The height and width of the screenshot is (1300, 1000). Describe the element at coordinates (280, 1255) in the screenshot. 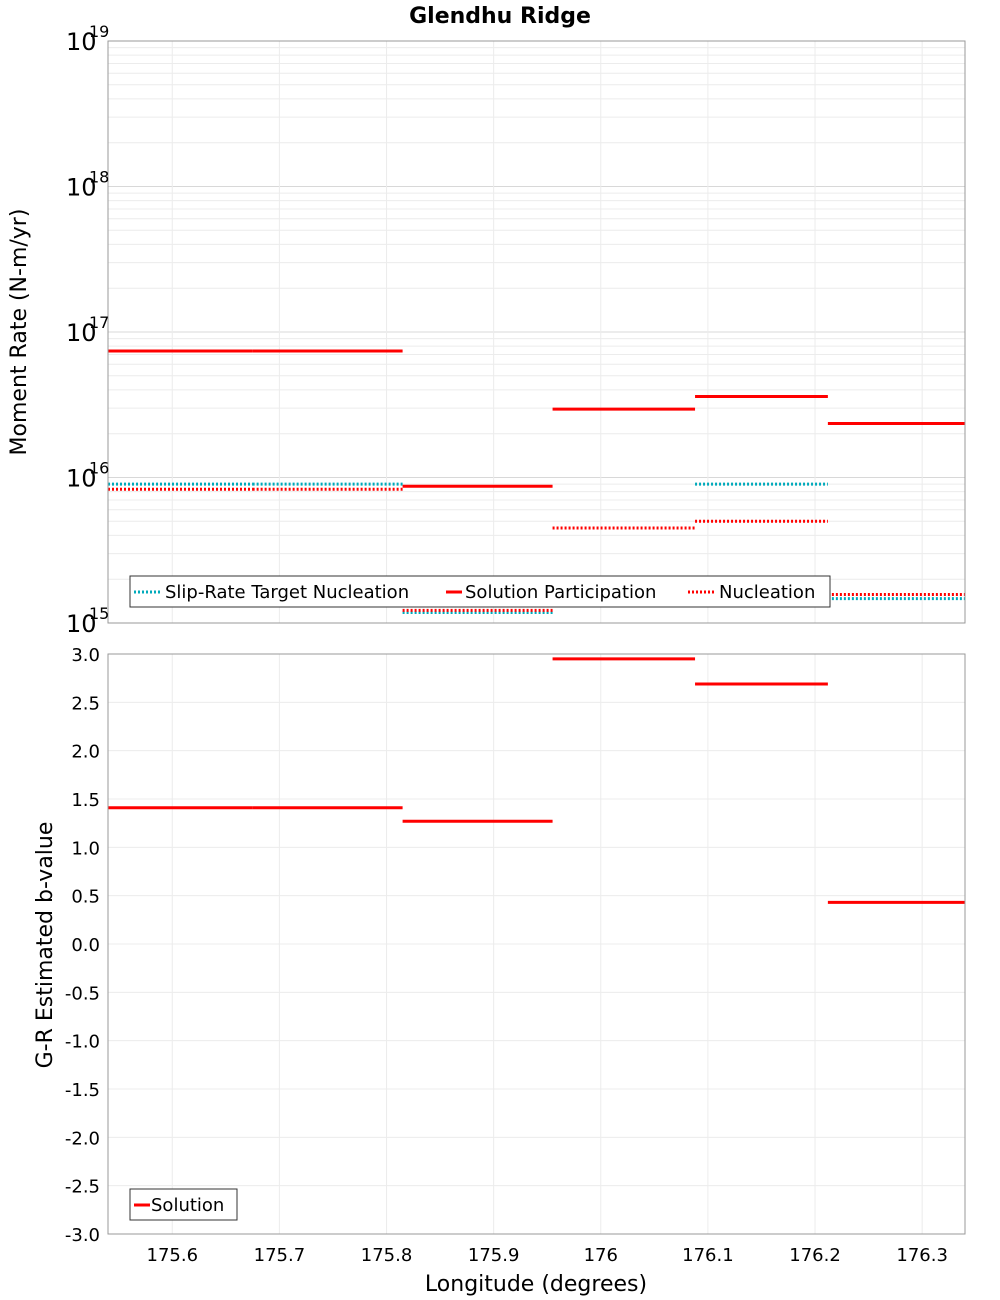

I see `x-tick-label: 175.7` at that location.